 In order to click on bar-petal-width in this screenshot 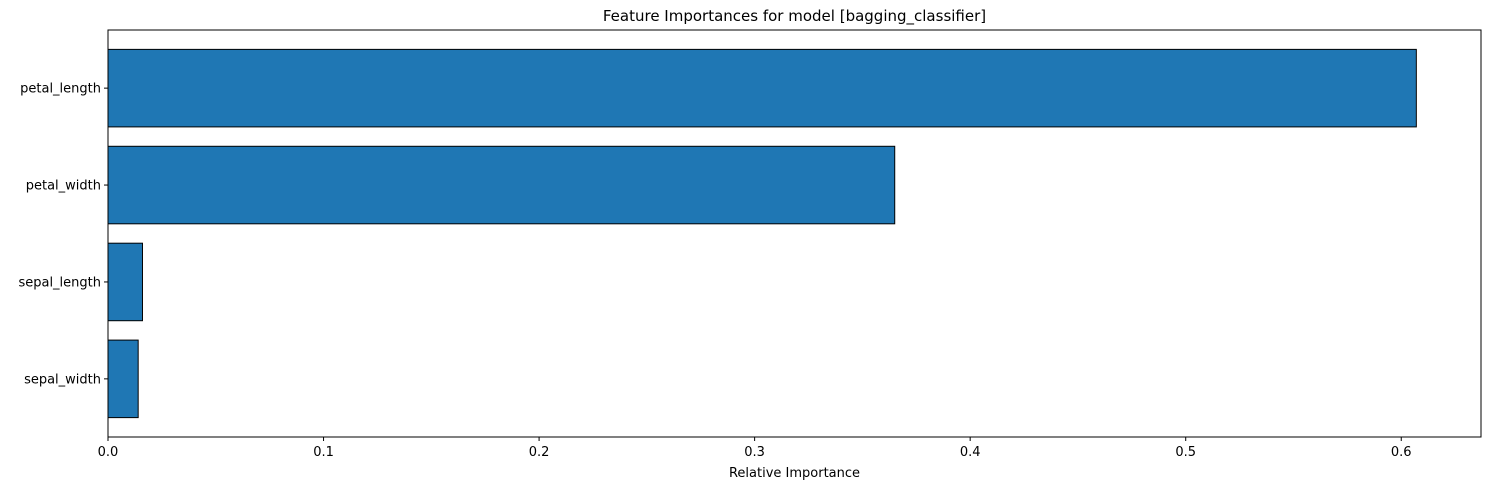, I will do `click(501, 185)`.